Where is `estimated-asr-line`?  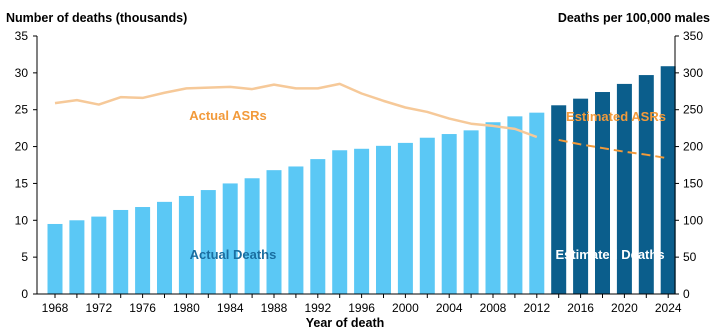 estimated-asr-line is located at coordinates (613, 149).